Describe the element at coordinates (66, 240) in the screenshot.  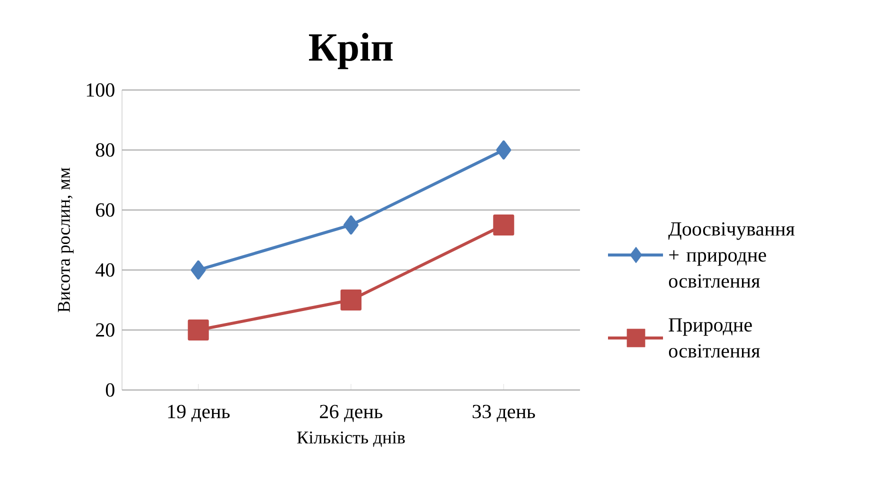
I see `y-axis-title: Висота рослин, мм` at that location.